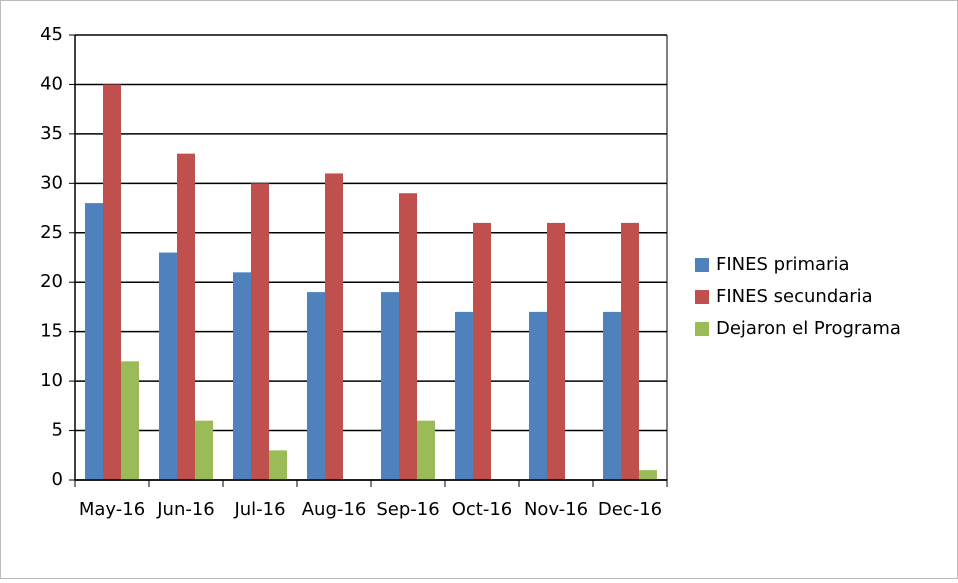 Image resolution: width=958 pixels, height=583 pixels. What do you see at coordinates (334, 509) in the screenshot?
I see `x-tick-label: Aug-16` at bounding box center [334, 509].